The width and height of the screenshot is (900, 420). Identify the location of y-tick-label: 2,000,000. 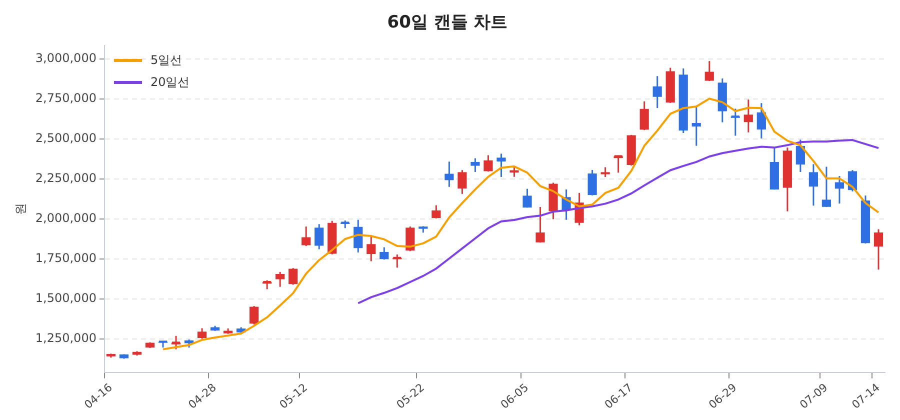
(65, 217).